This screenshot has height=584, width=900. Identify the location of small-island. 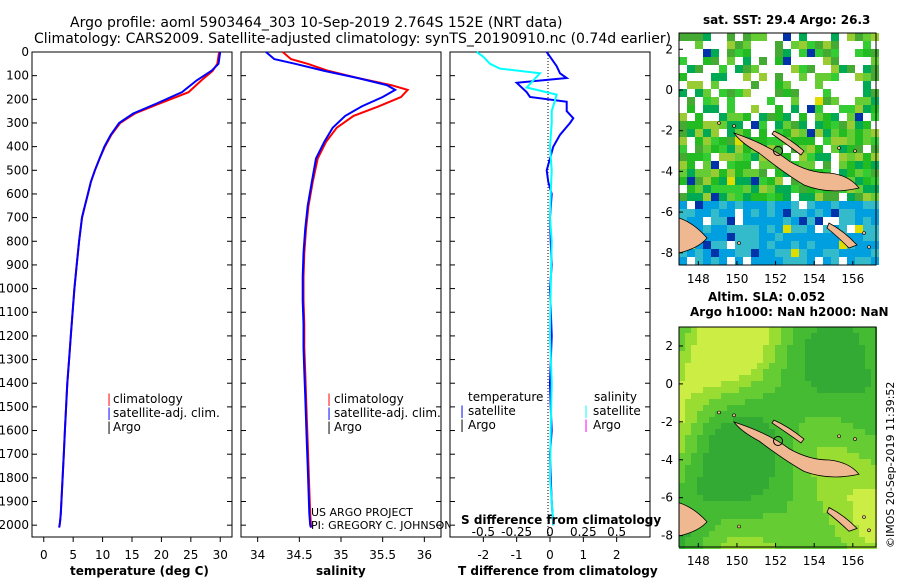
(864, 517).